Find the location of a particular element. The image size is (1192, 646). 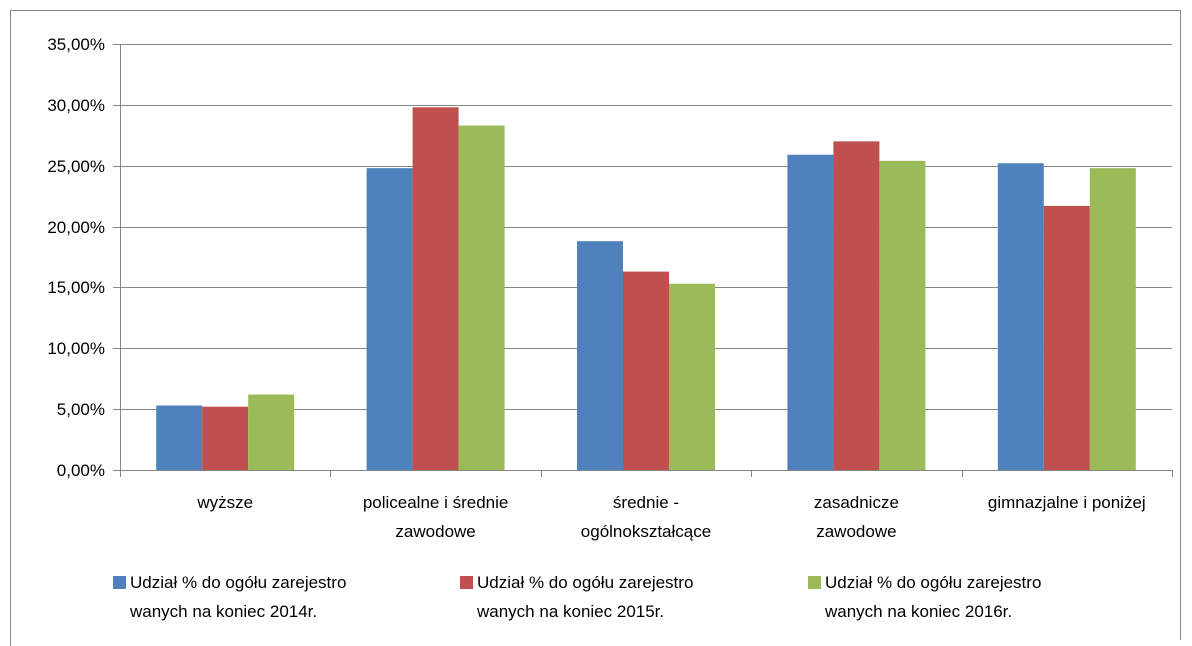

y-tick-label: 5,00% is located at coordinates (80, 409).